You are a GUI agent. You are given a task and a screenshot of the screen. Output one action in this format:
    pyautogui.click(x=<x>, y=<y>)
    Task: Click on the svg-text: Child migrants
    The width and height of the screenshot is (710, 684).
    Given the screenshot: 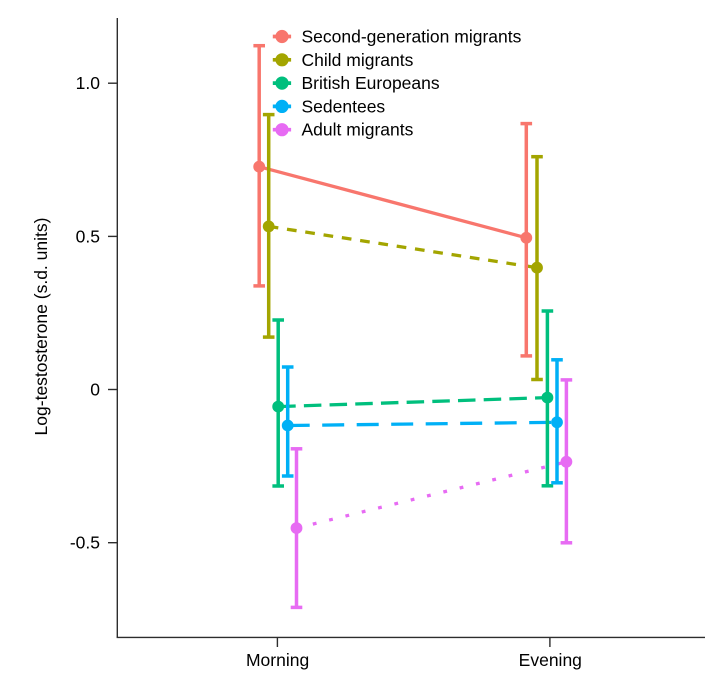 What is the action you would take?
    pyautogui.click(x=358, y=60)
    